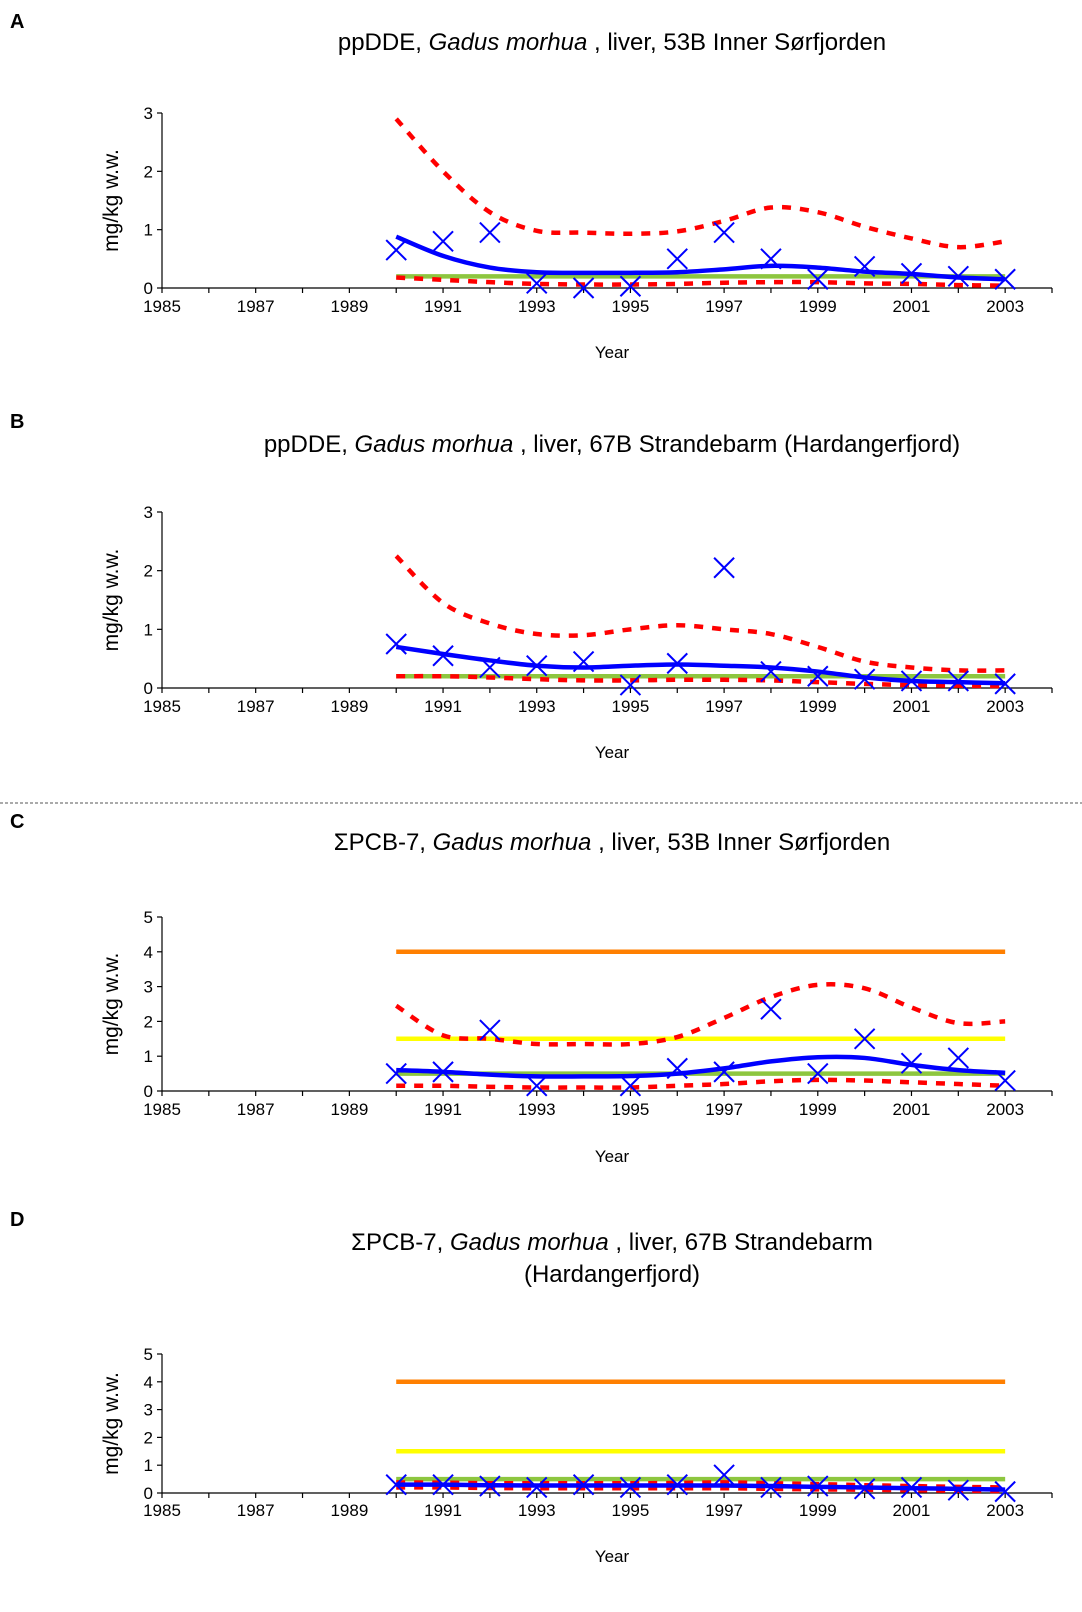  I want to click on y-tick-label: 4, so click(148, 952).